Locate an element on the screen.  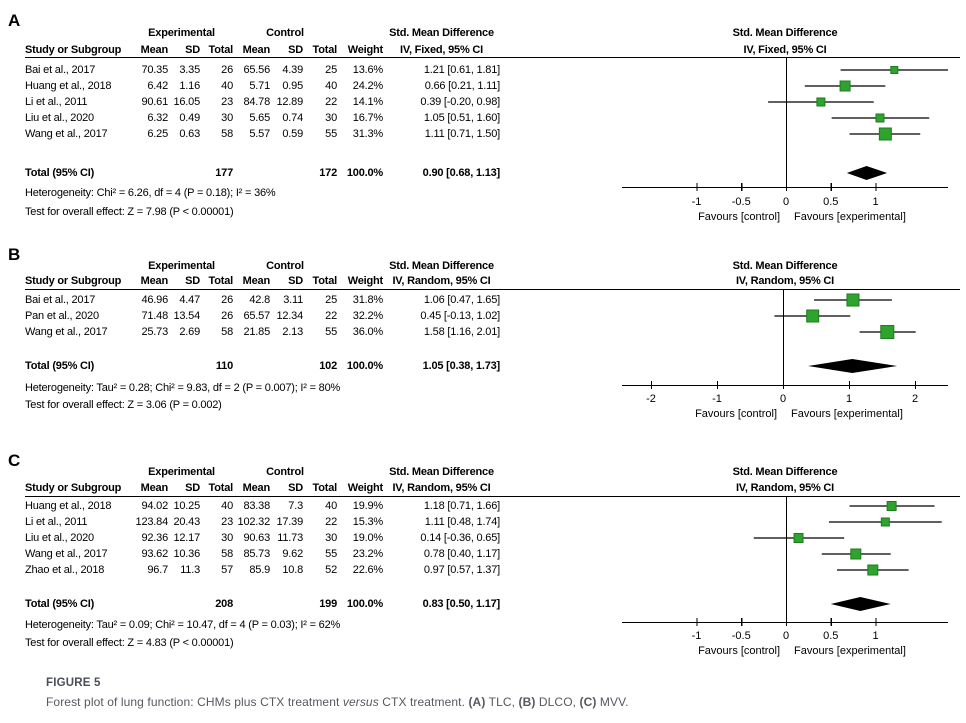
study-name: Pan et al., 2020 is located at coordinates (62, 316).